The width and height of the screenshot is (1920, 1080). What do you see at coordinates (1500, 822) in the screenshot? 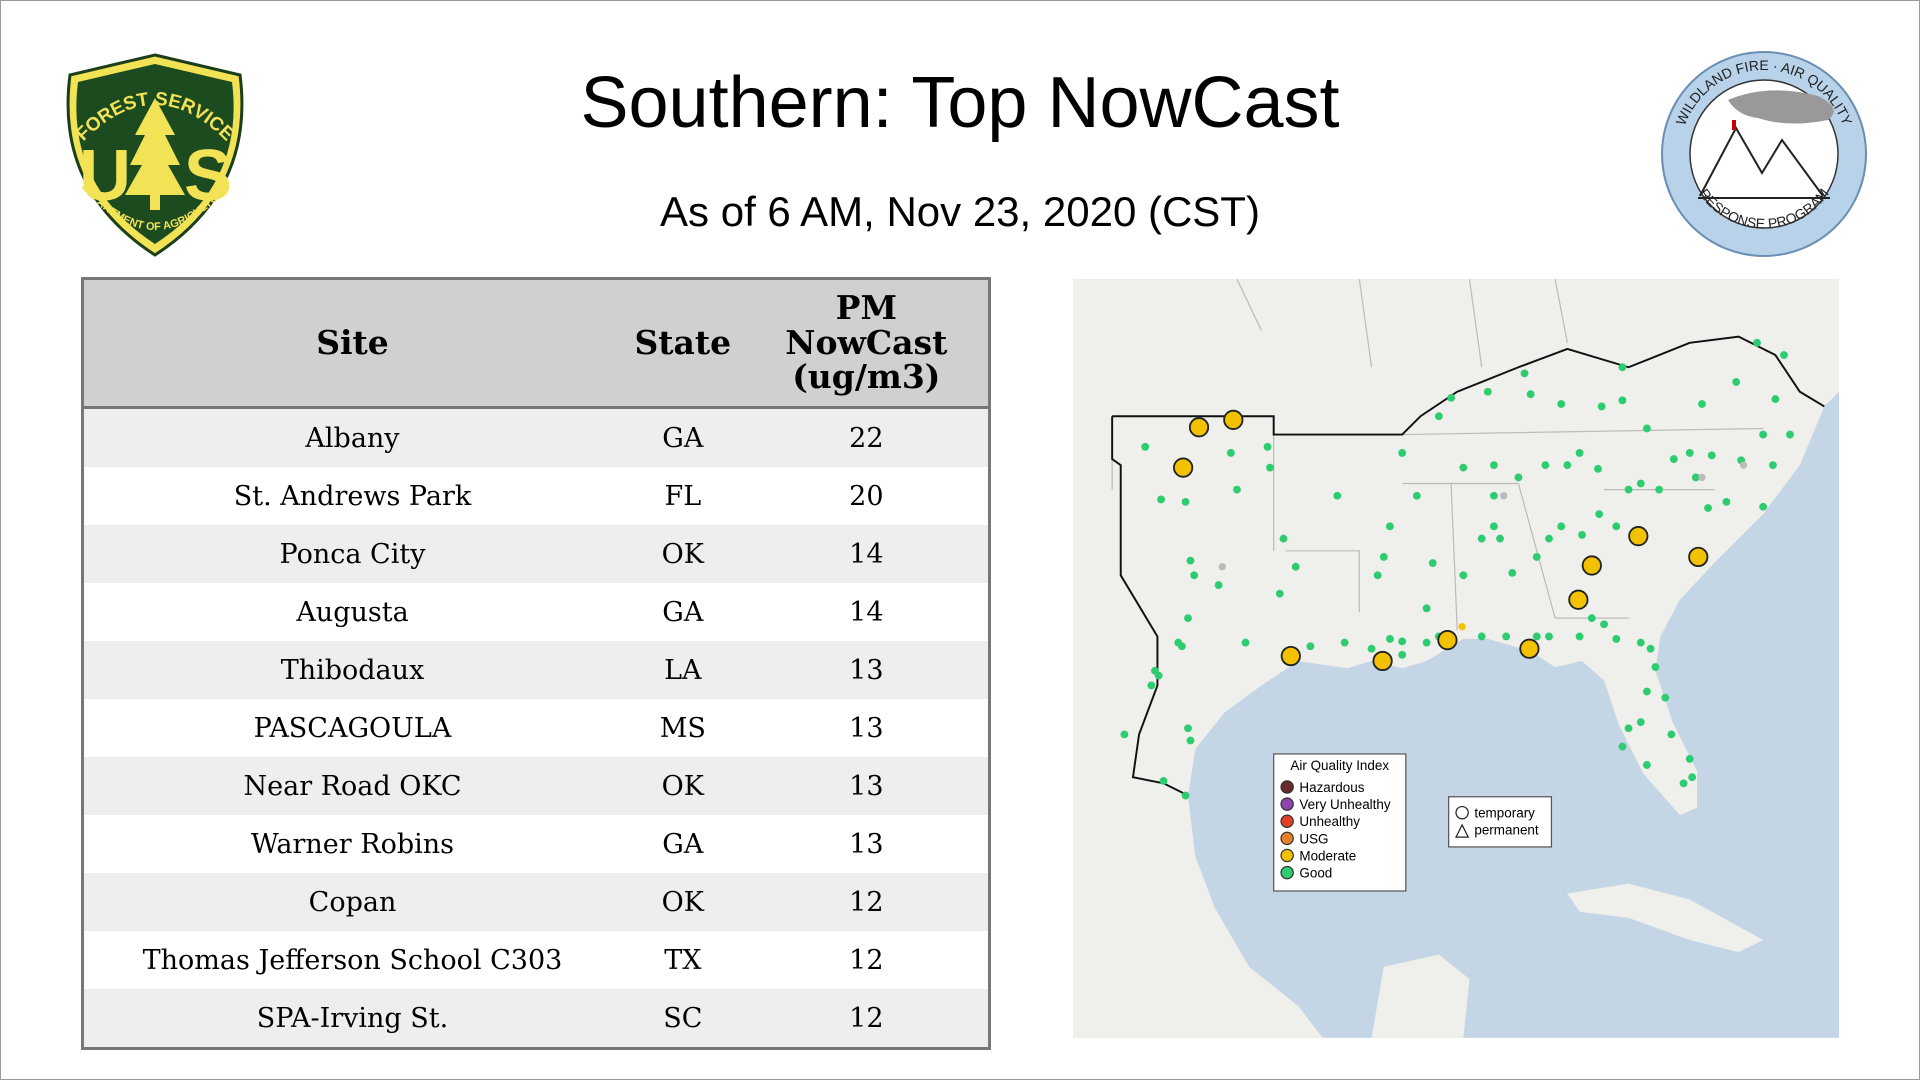
I see `shape-legend: temporary permanent` at bounding box center [1500, 822].